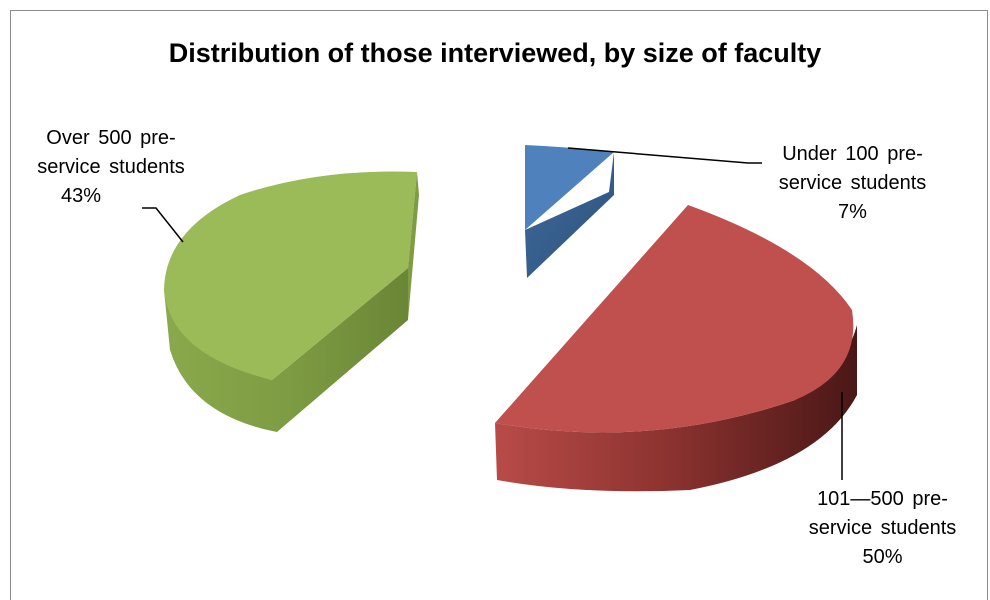 The width and height of the screenshot is (990, 600). Describe the element at coordinates (852, 212) in the screenshot. I see `label-under-100-value: 7%` at that location.